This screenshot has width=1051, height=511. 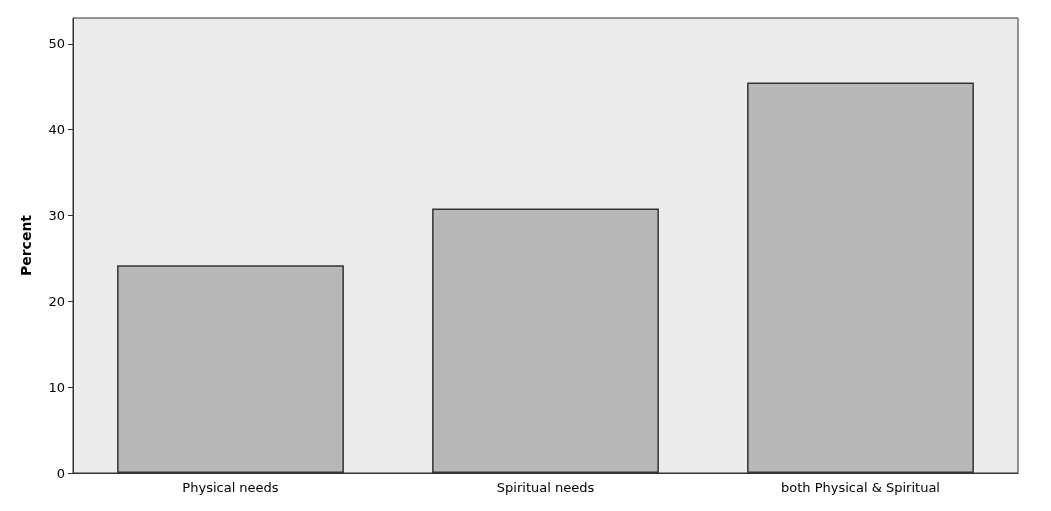 I want to click on y-tick-label: 30, so click(x=56, y=215).